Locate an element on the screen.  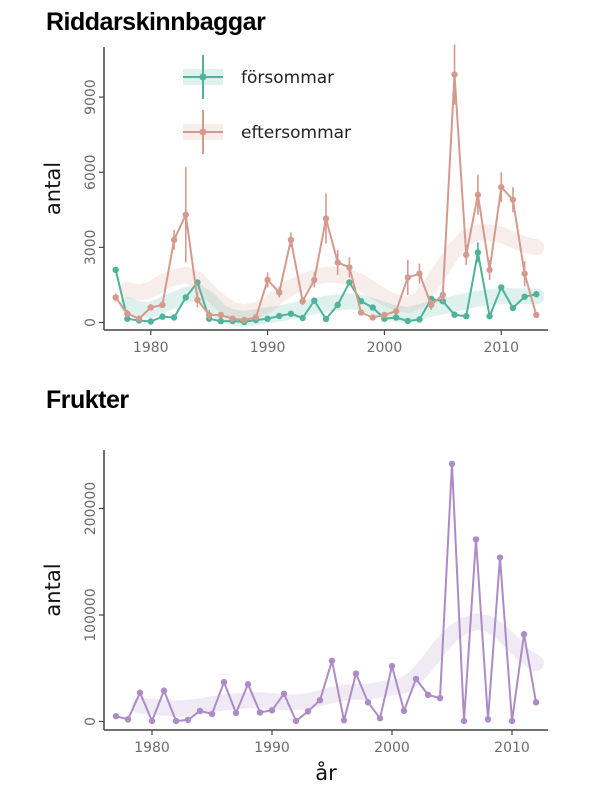
chart-title-riddarskinnbaggar: Riddarskinnbaggar is located at coordinates (156, 22).